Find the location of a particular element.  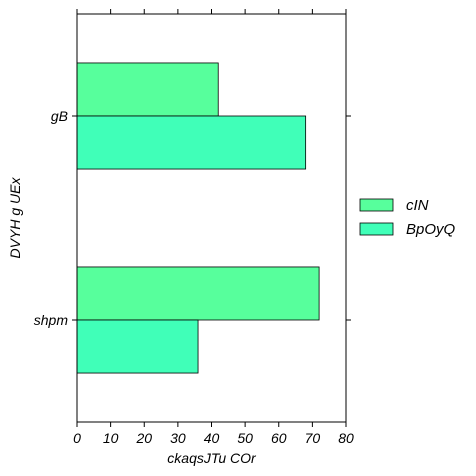

x-tick-label: 20 is located at coordinates (143, 438).